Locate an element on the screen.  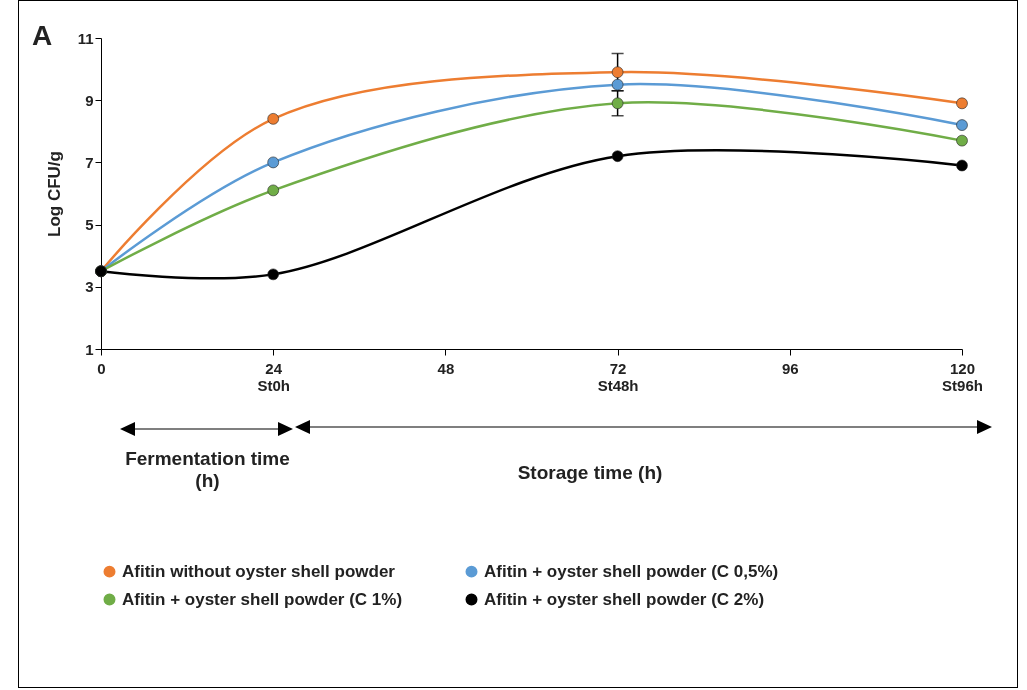
legend-label: Afitin + oyster shell powder (C 2%) is located at coordinates (624, 599).